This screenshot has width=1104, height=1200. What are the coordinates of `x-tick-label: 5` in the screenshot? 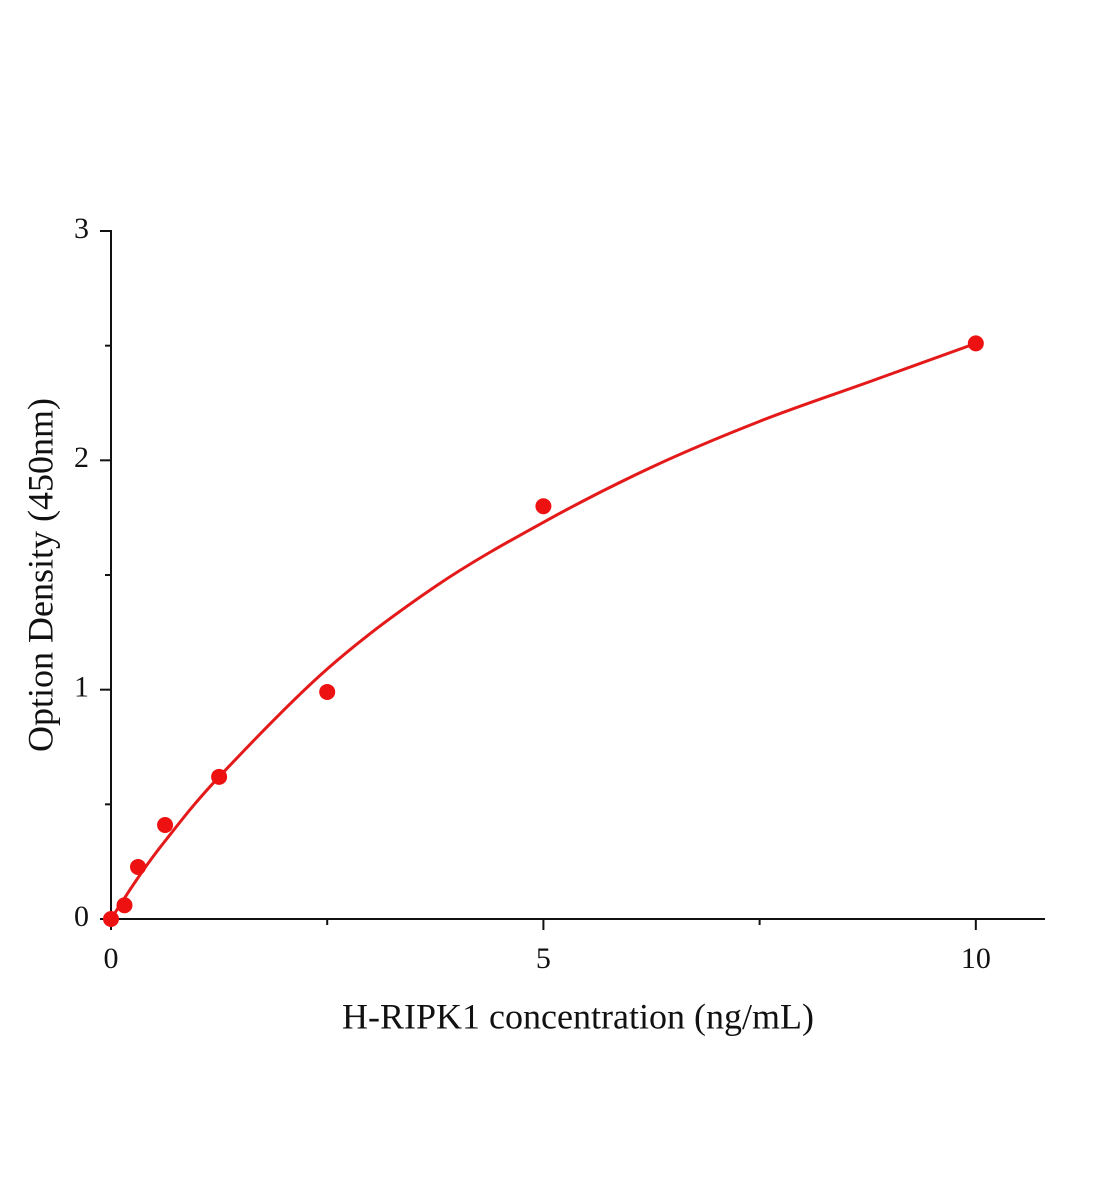 It's located at (543, 958).